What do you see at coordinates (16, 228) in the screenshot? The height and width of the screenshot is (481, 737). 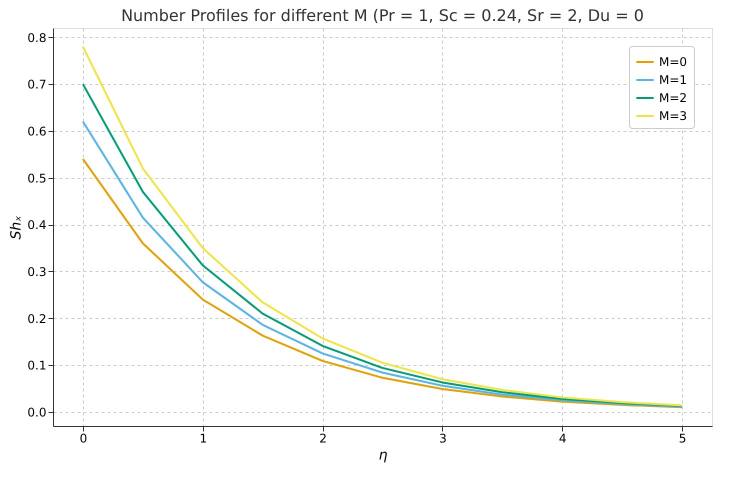 I see `y-axis-title: Shₓ` at bounding box center [16, 228].